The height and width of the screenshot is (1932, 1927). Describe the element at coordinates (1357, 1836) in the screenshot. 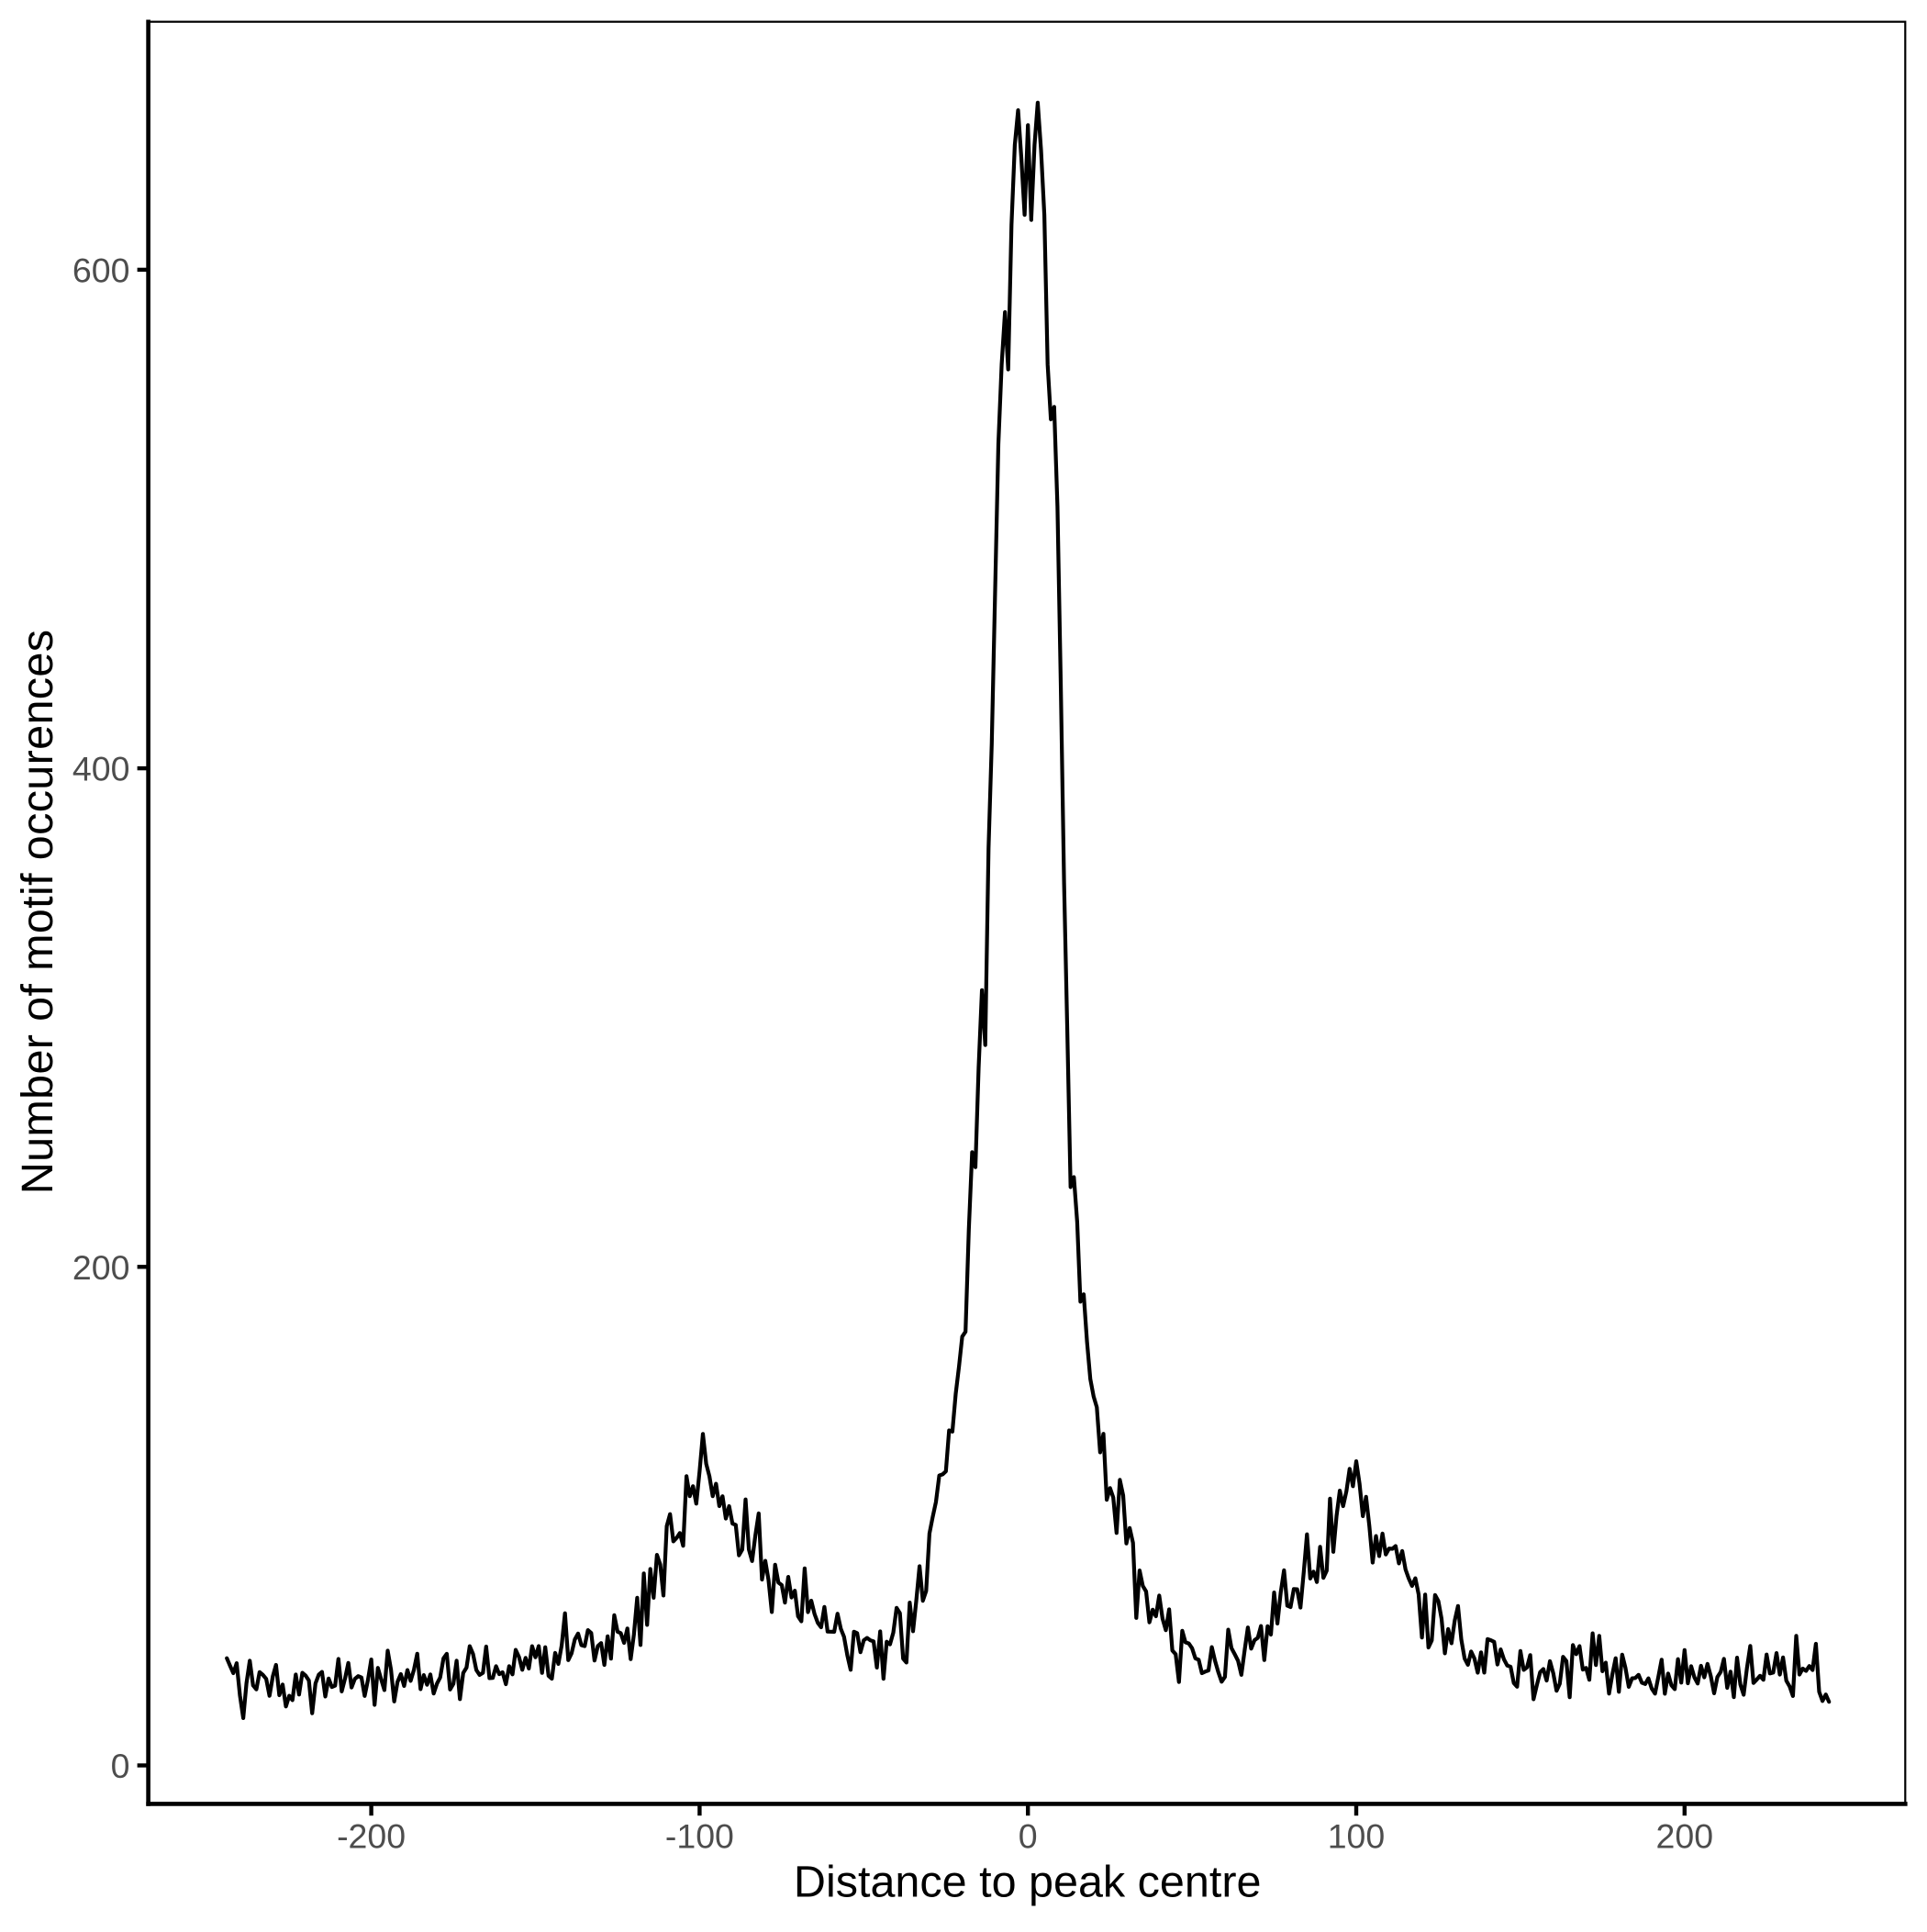

I see `svg-text: 100` at that location.